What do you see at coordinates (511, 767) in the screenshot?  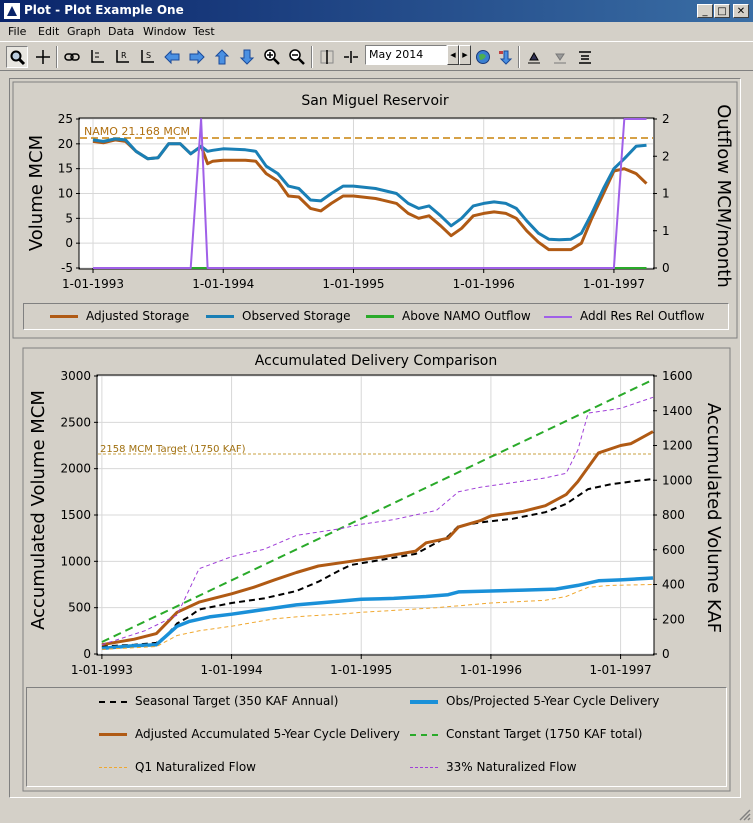 I see `legend-label: 33% Naturalized Flow` at bounding box center [511, 767].